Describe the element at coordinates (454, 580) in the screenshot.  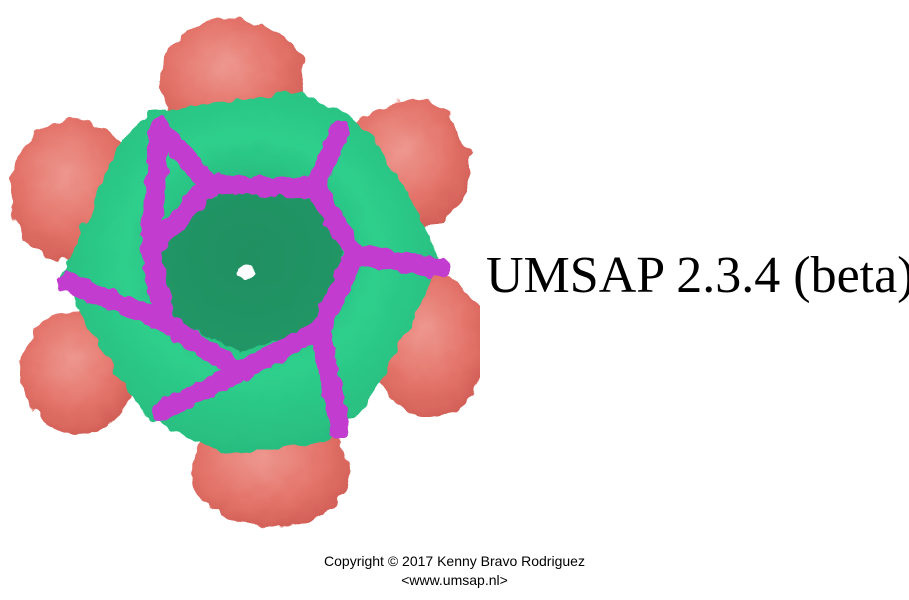
I see `website-link: <www.umsap.nl>` at that location.